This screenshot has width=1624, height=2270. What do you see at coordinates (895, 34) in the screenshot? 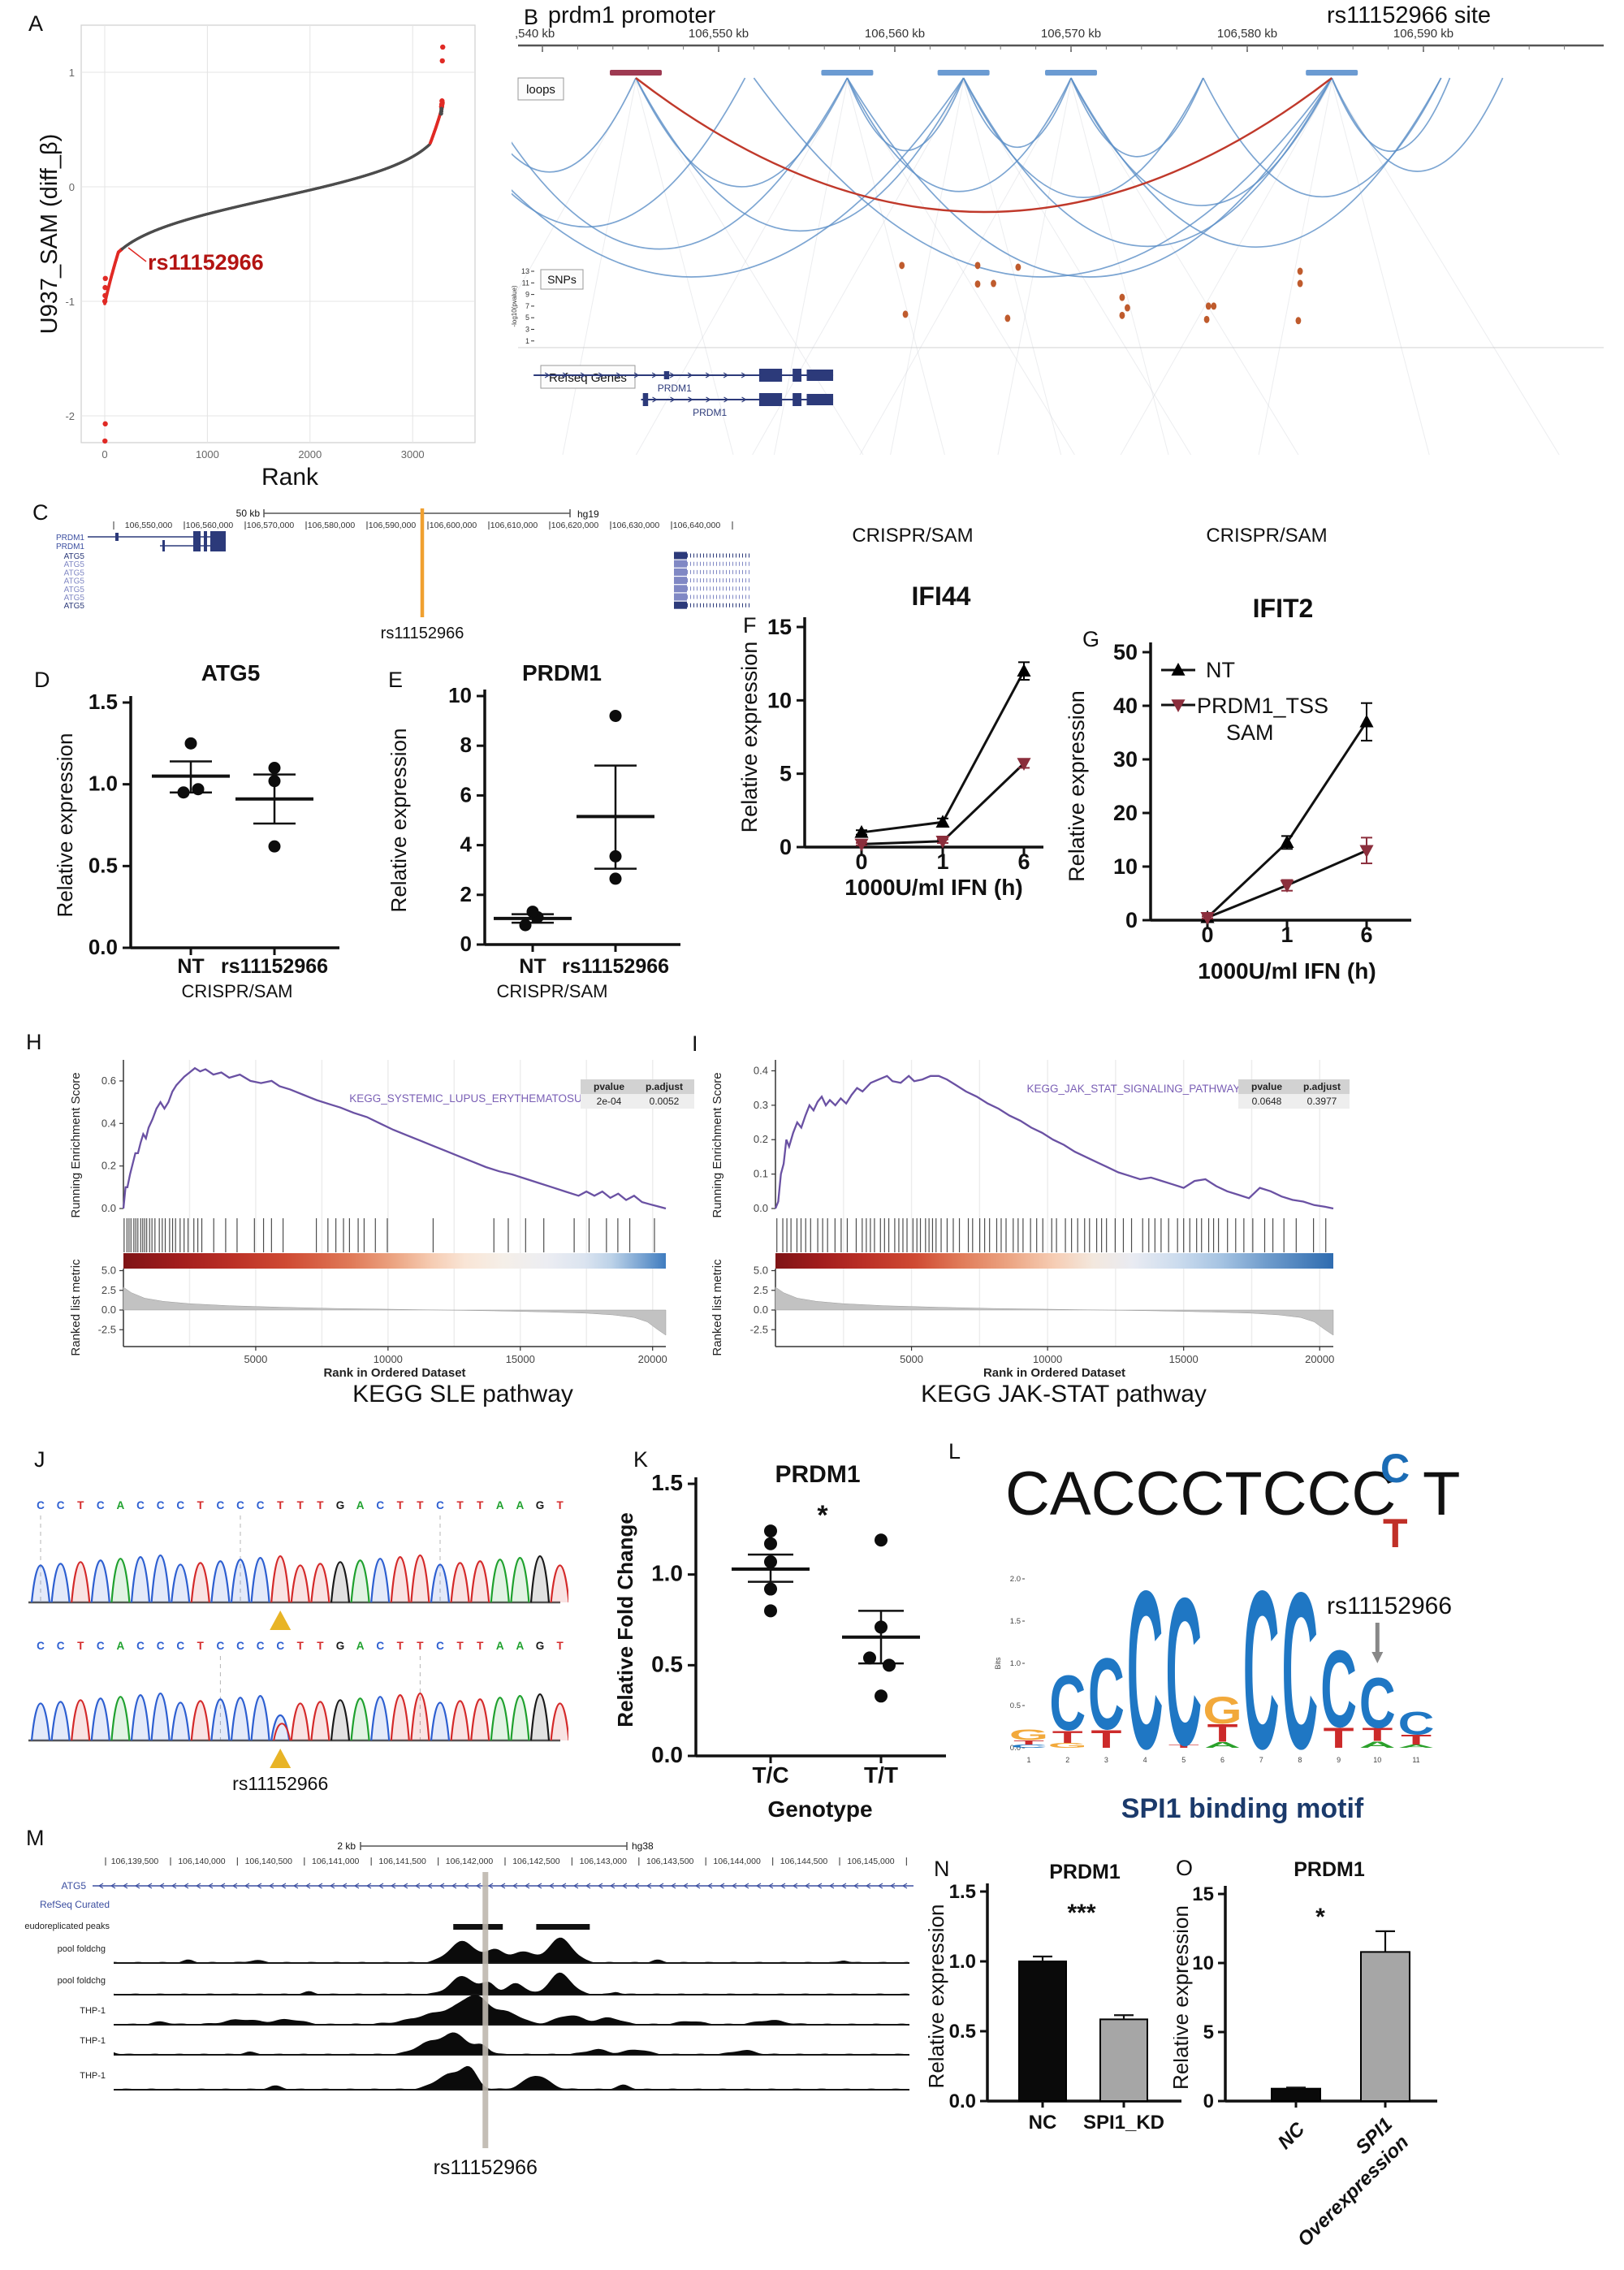
I see `svg-text: 106,560 kb` at bounding box center [895, 34].